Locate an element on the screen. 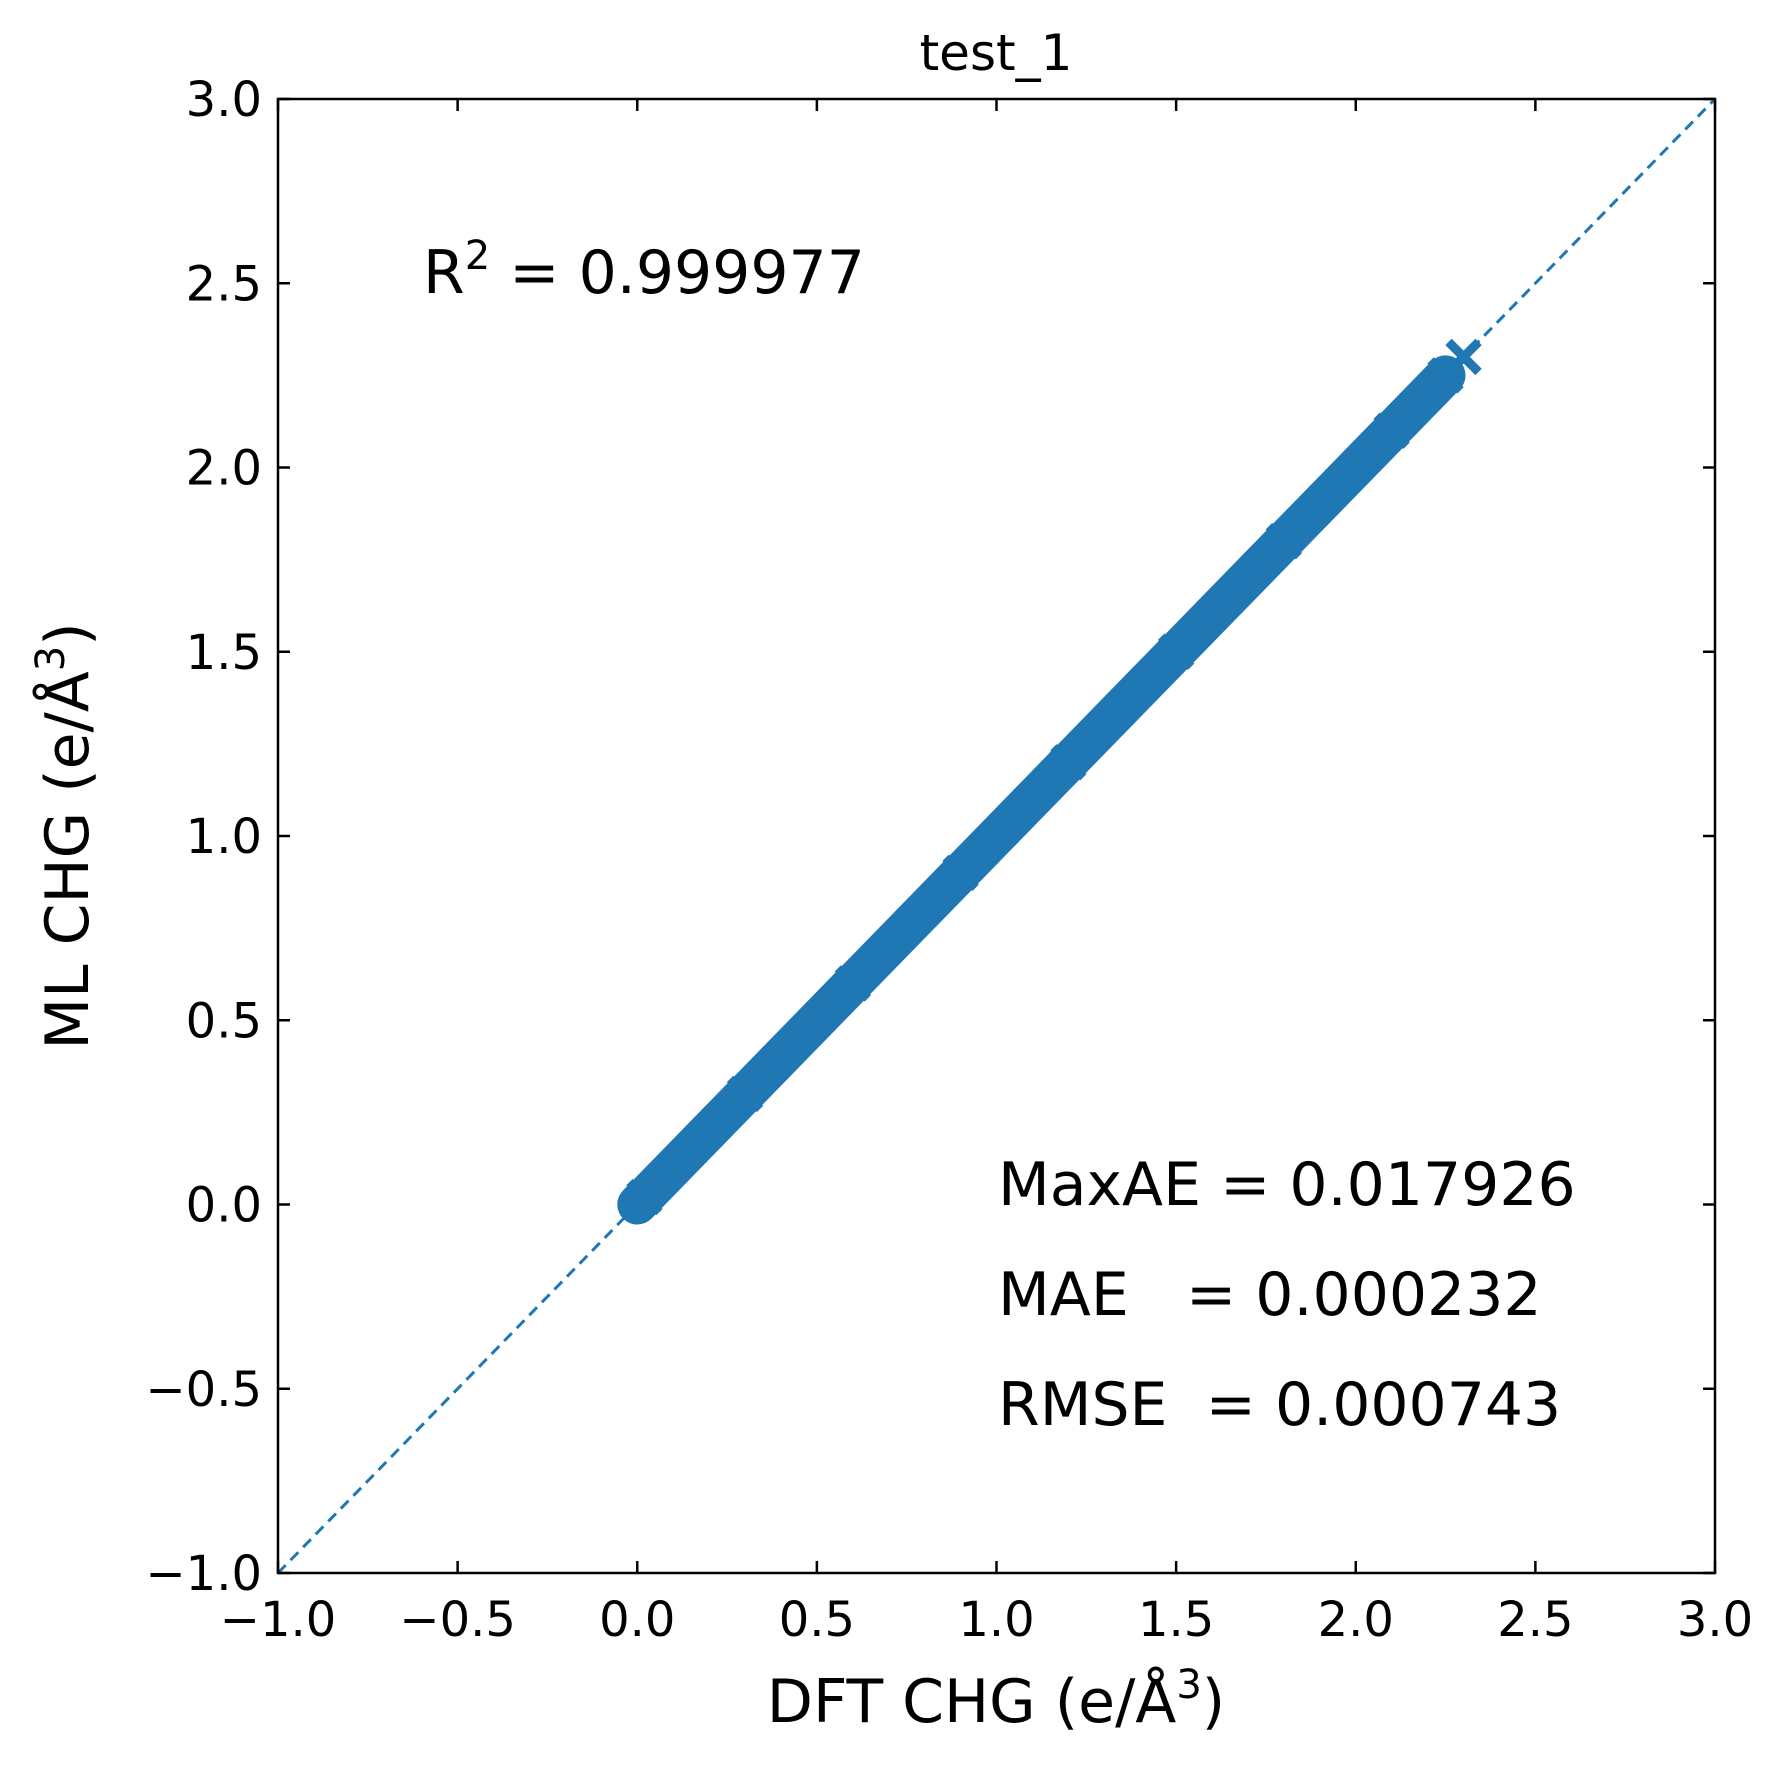 This screenshot has width=1787, height=1765. x-tick-label: 1.5 is located at coordinates (1176, 1620).